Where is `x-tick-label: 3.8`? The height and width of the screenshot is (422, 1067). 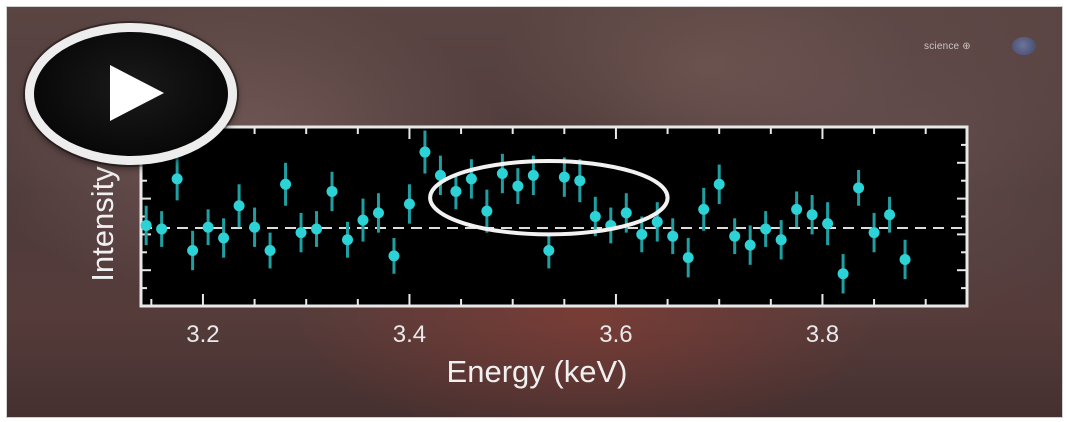 x-tick-label: 3.8 is located at coordinates (822, 334).